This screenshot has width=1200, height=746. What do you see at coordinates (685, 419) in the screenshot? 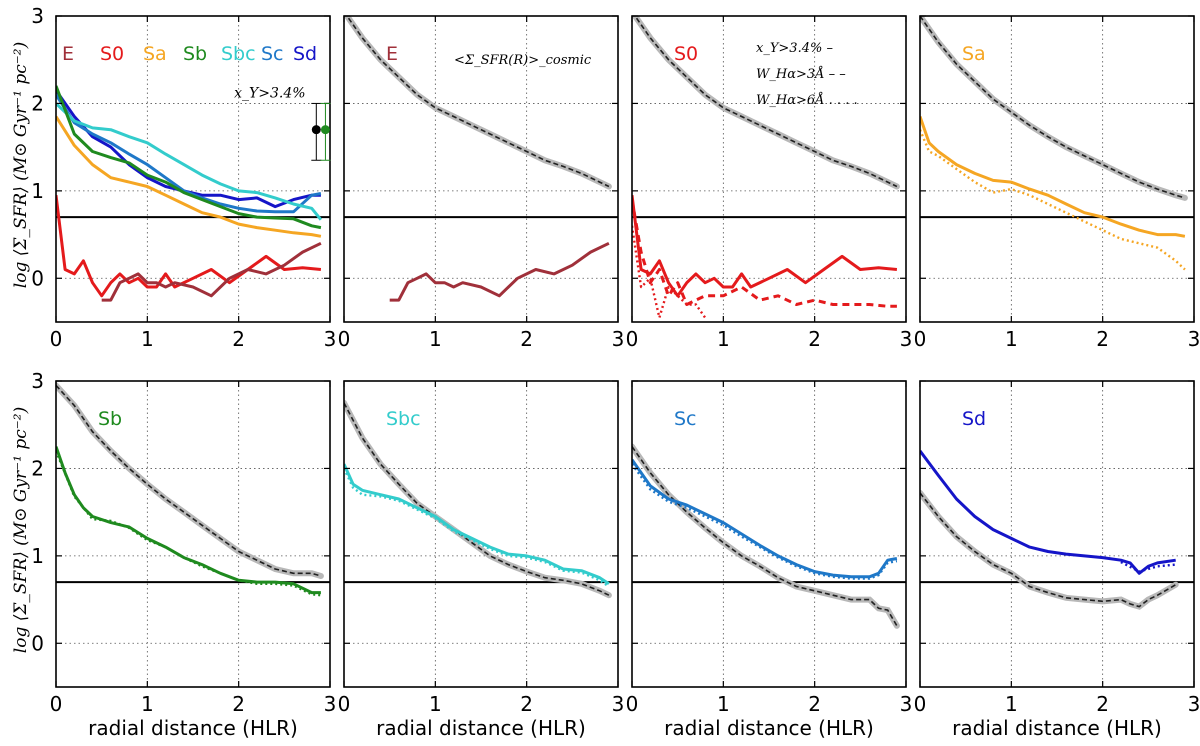
I see `panel-label-sc: Sc` at bounding box center [685, 419].